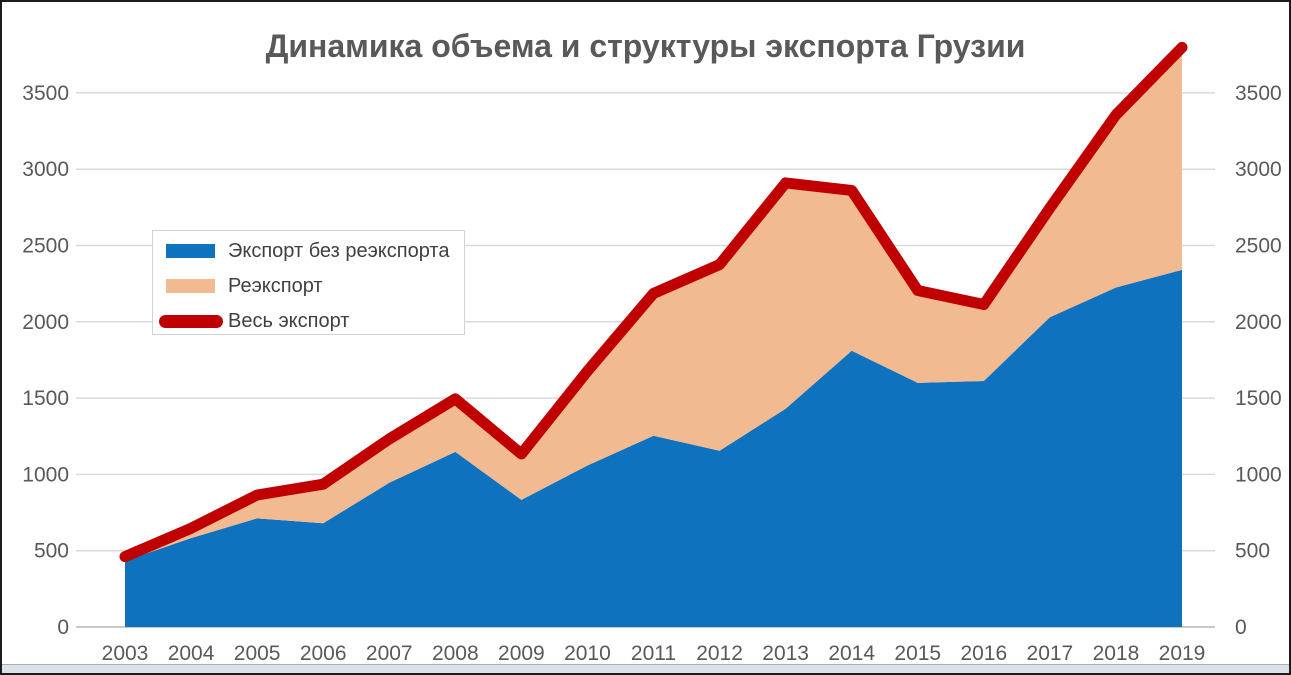  What do you see at coordinates (1241, 627) in the screenshot?
I see `y-axis-right-tick-label: 0` at bounding box center [1241, 627].